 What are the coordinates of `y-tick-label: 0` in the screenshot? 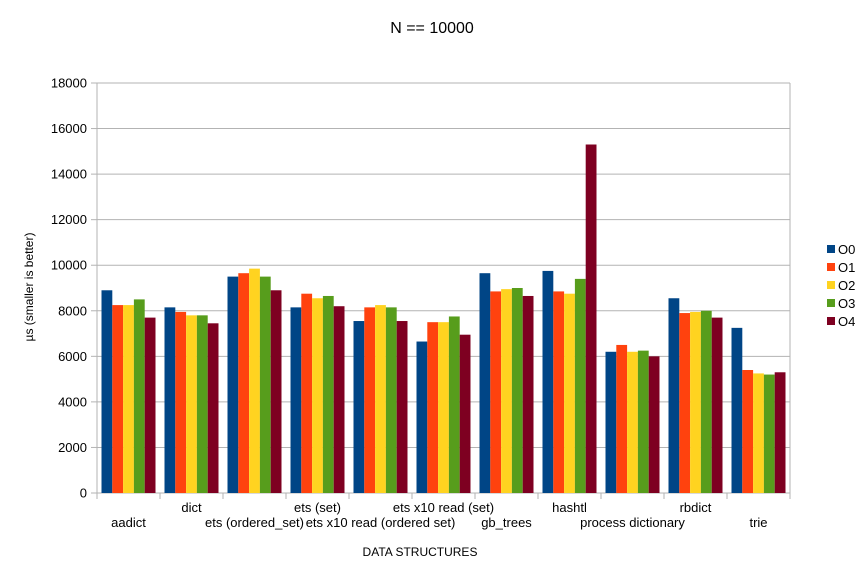 It's located at (83, 493).